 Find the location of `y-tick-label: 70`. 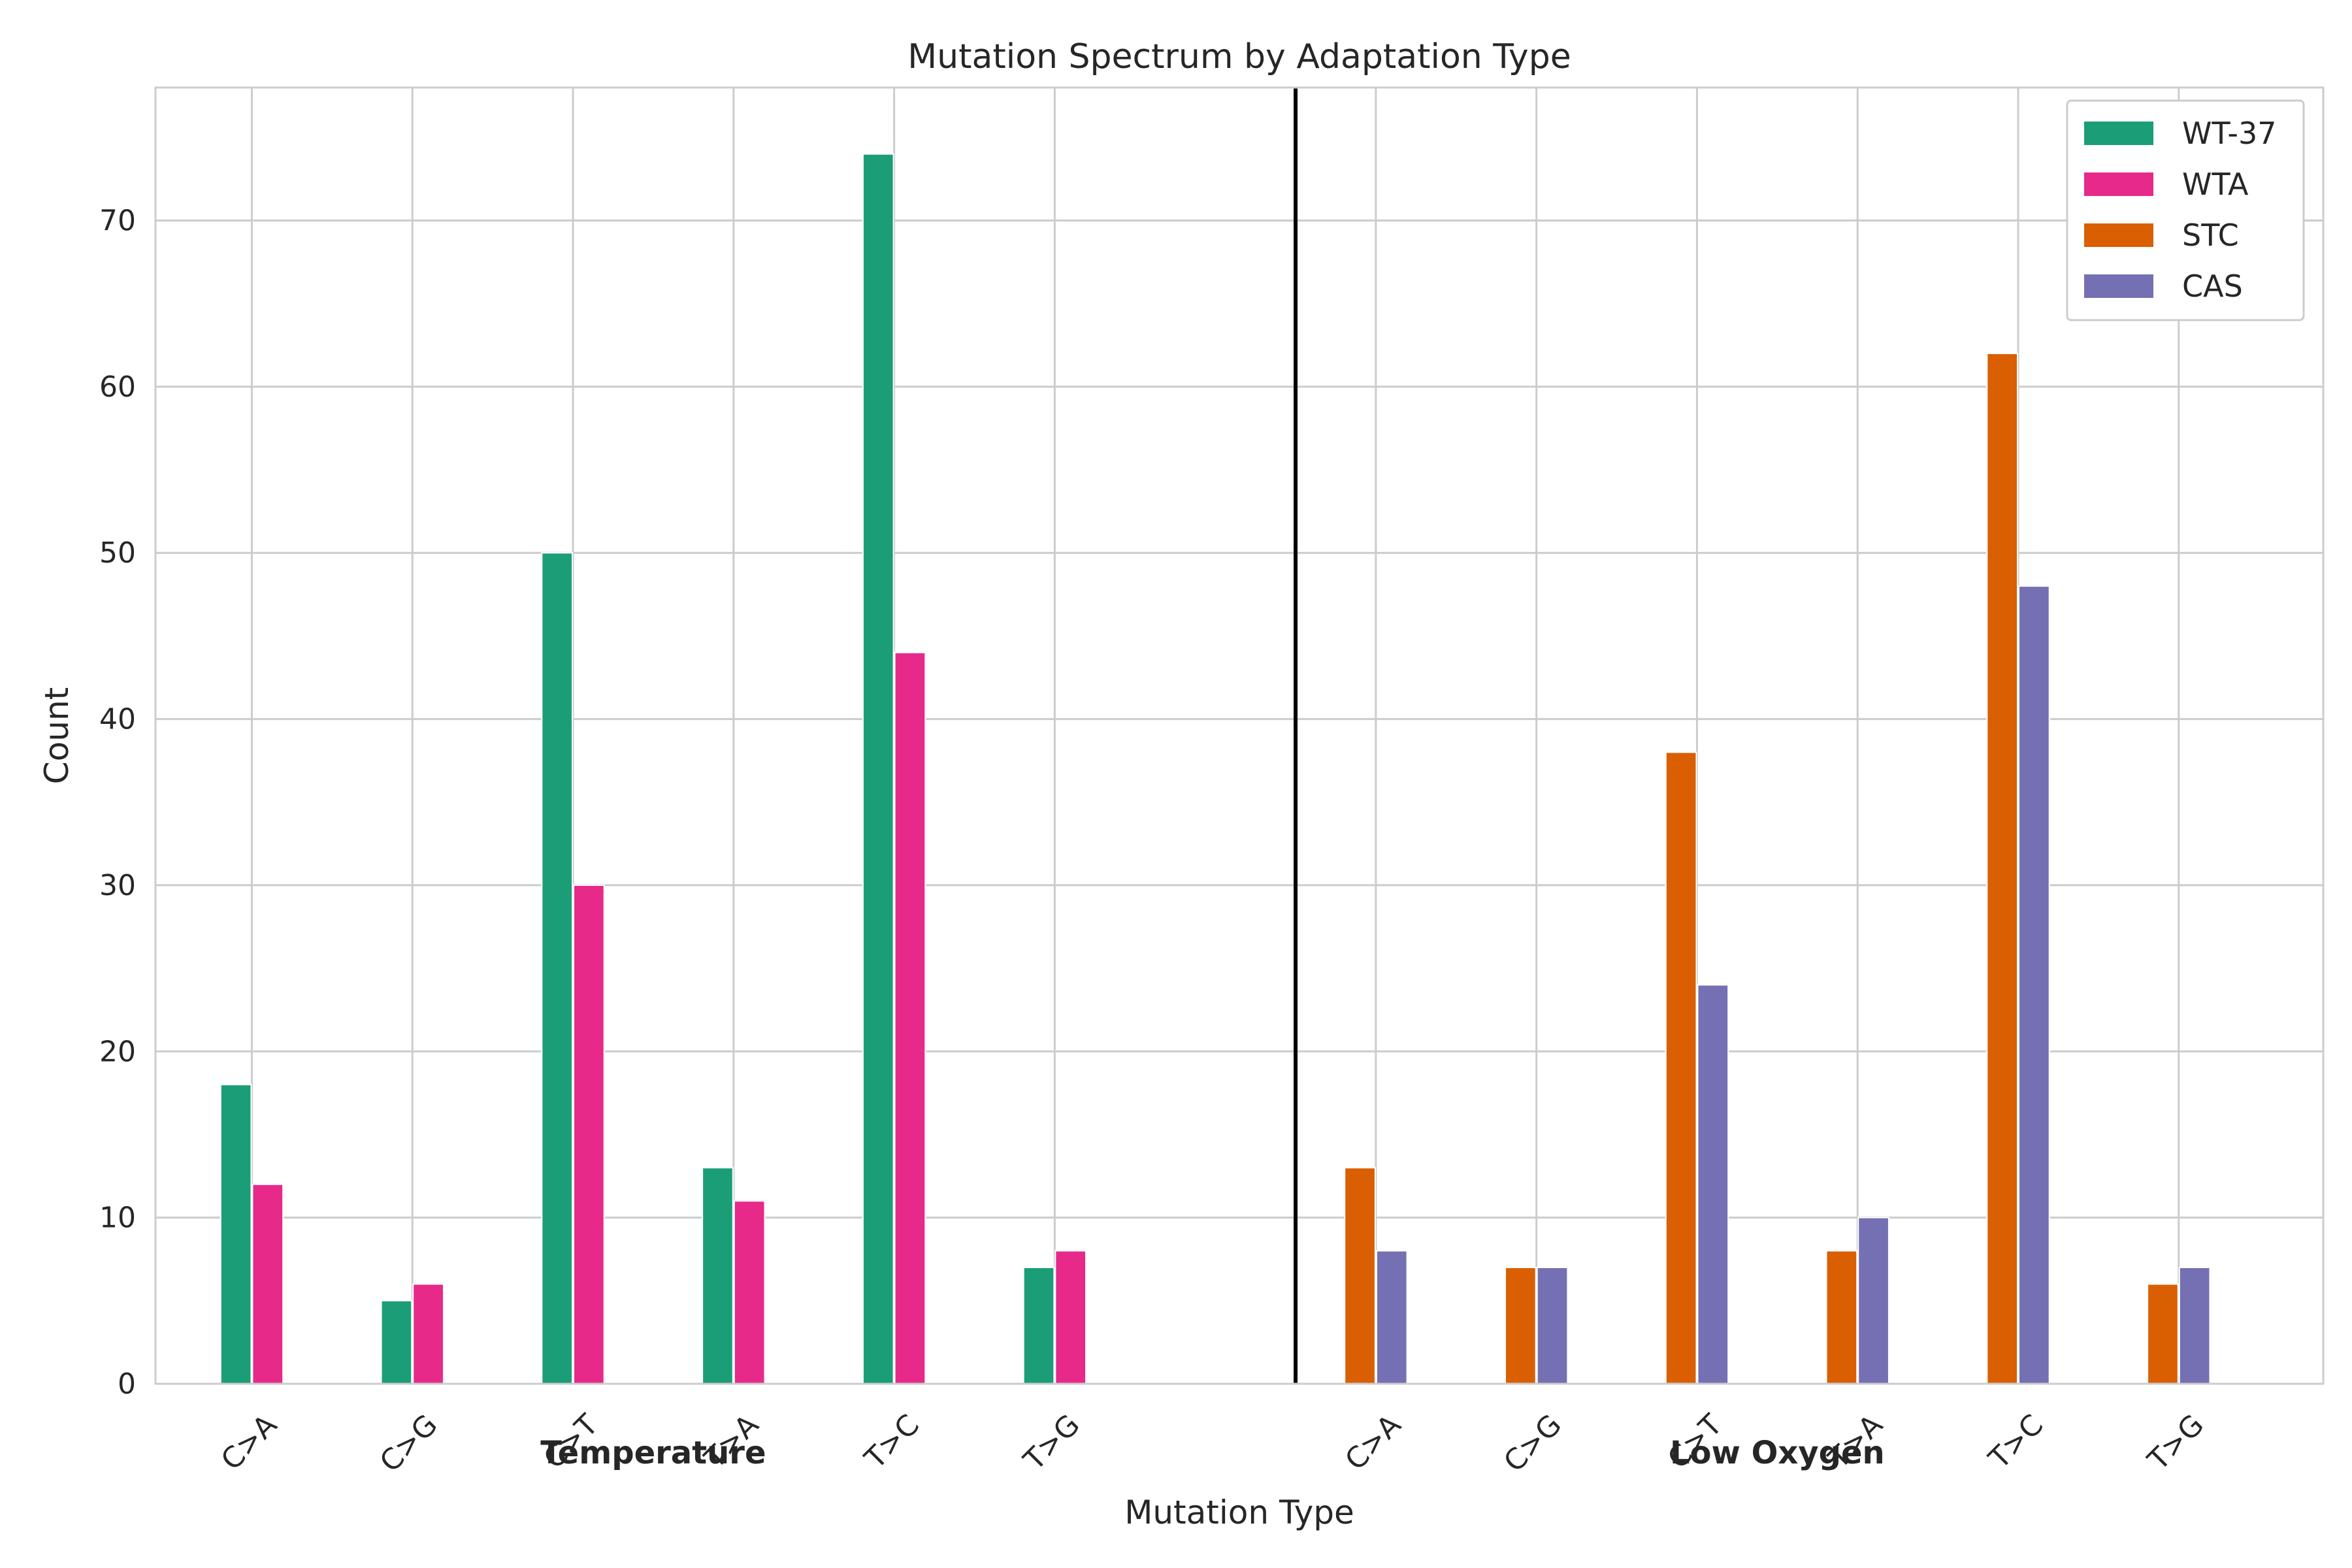

y-tick-label: 70 is located at coordinates (117, 220).